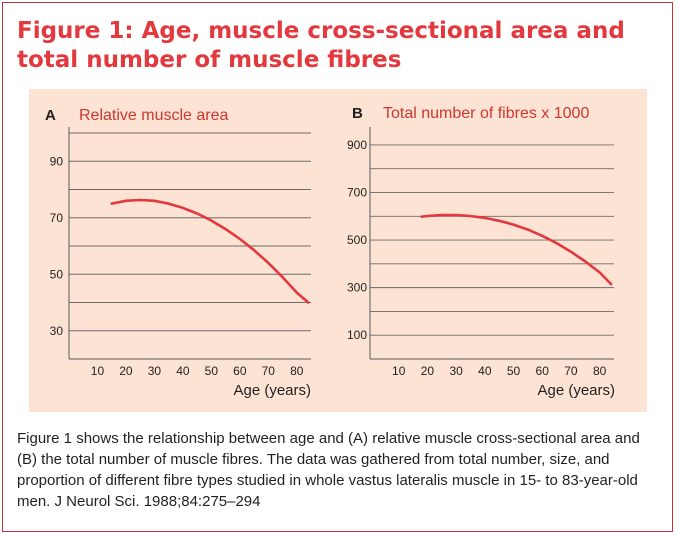 Image resolution: width=677 pixels, height=535 pixels. Describe the element at coordinates (357, 335) in the screenshot. I see `chart-b-y-tick-label: 100` at that location.